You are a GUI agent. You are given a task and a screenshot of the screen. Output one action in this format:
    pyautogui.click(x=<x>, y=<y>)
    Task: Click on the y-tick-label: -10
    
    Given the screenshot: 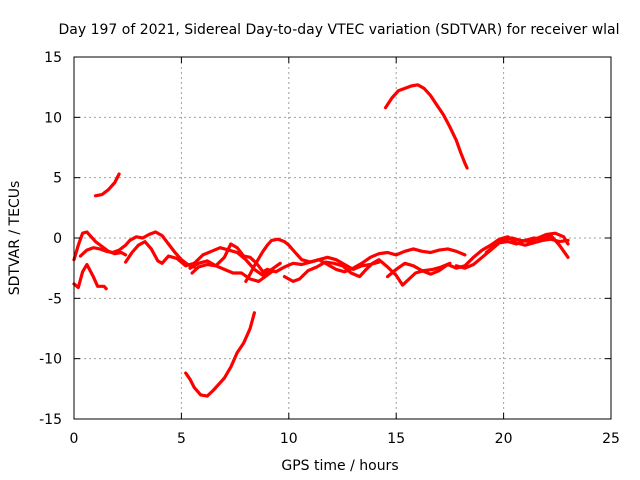 What is the action you would take?
    pyautogui.click(x=50, y=360)
    